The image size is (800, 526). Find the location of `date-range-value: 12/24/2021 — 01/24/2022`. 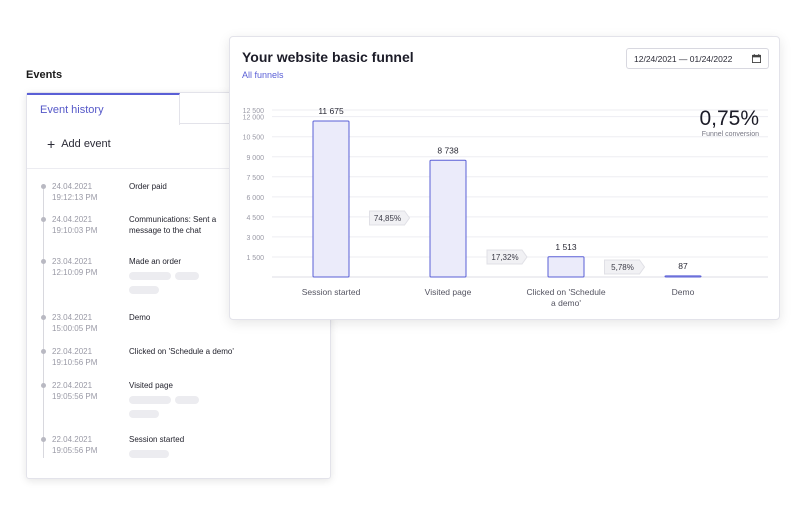

date-range-value: 12/24/2021 — 01/24/2022 is located at coordinates (683, 58).